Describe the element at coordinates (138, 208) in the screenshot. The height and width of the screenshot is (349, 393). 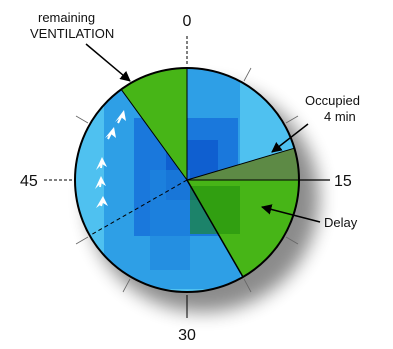
I see `dashed-reference-line` at that location.